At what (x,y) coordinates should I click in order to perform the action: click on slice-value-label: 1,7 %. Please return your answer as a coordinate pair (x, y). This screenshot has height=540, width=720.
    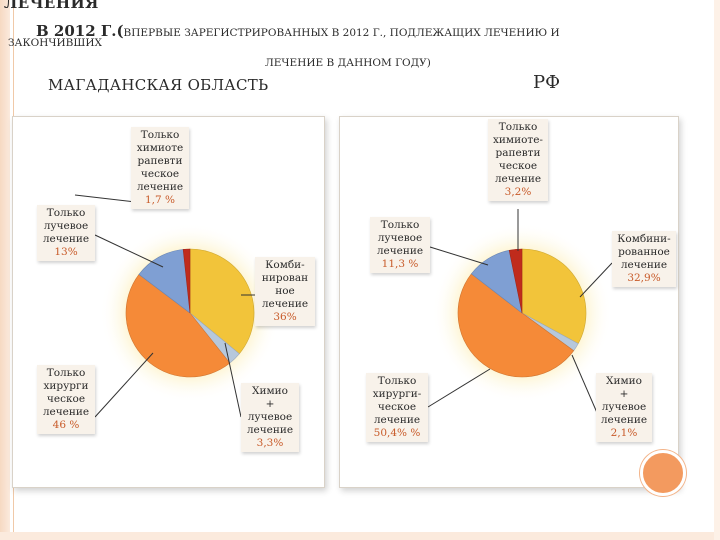
    Looking at the image, I should click on (159, 200).